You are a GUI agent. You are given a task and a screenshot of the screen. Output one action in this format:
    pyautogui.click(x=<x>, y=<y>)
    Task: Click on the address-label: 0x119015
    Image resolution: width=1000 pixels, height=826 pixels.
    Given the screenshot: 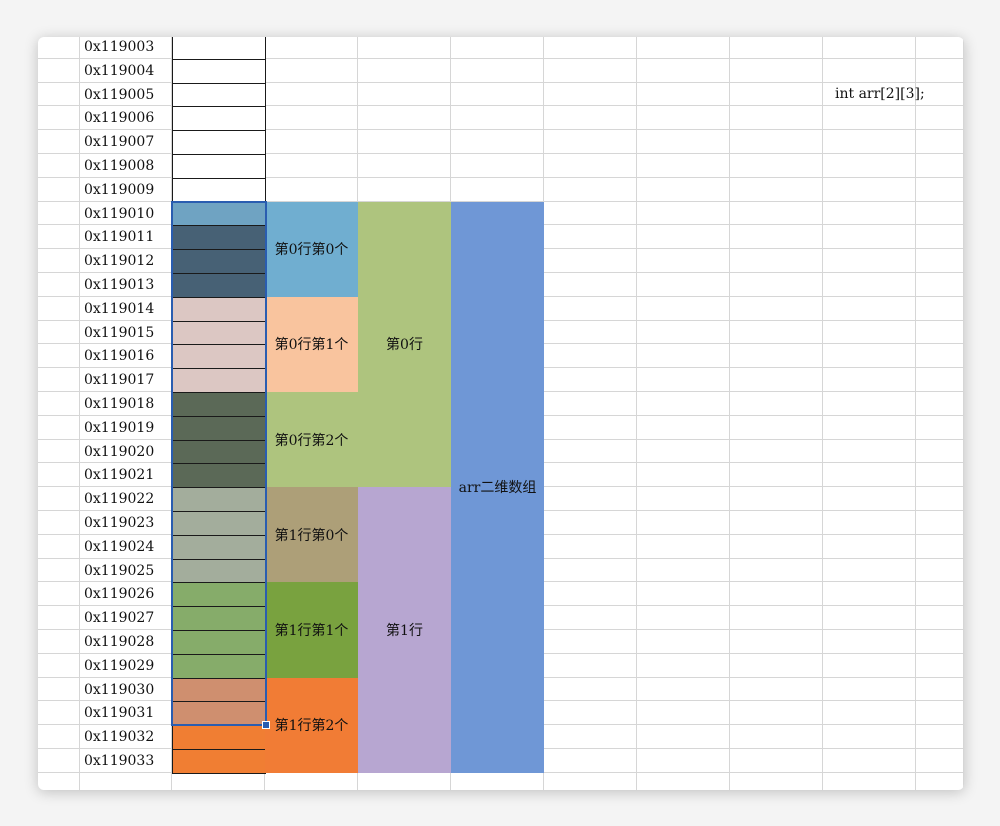 What is the action you would take?
    pyautogui.click(x=119, y=332)
    